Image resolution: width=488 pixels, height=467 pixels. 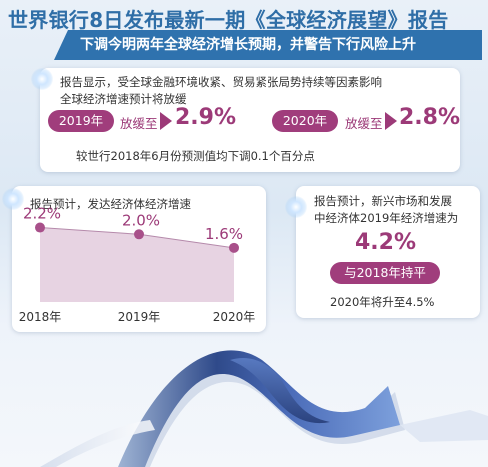 What do you see at coordinates (81, 121) in the screenshot?
I see `year-2019-badge: 2019年` at bounding box center [81, 121].